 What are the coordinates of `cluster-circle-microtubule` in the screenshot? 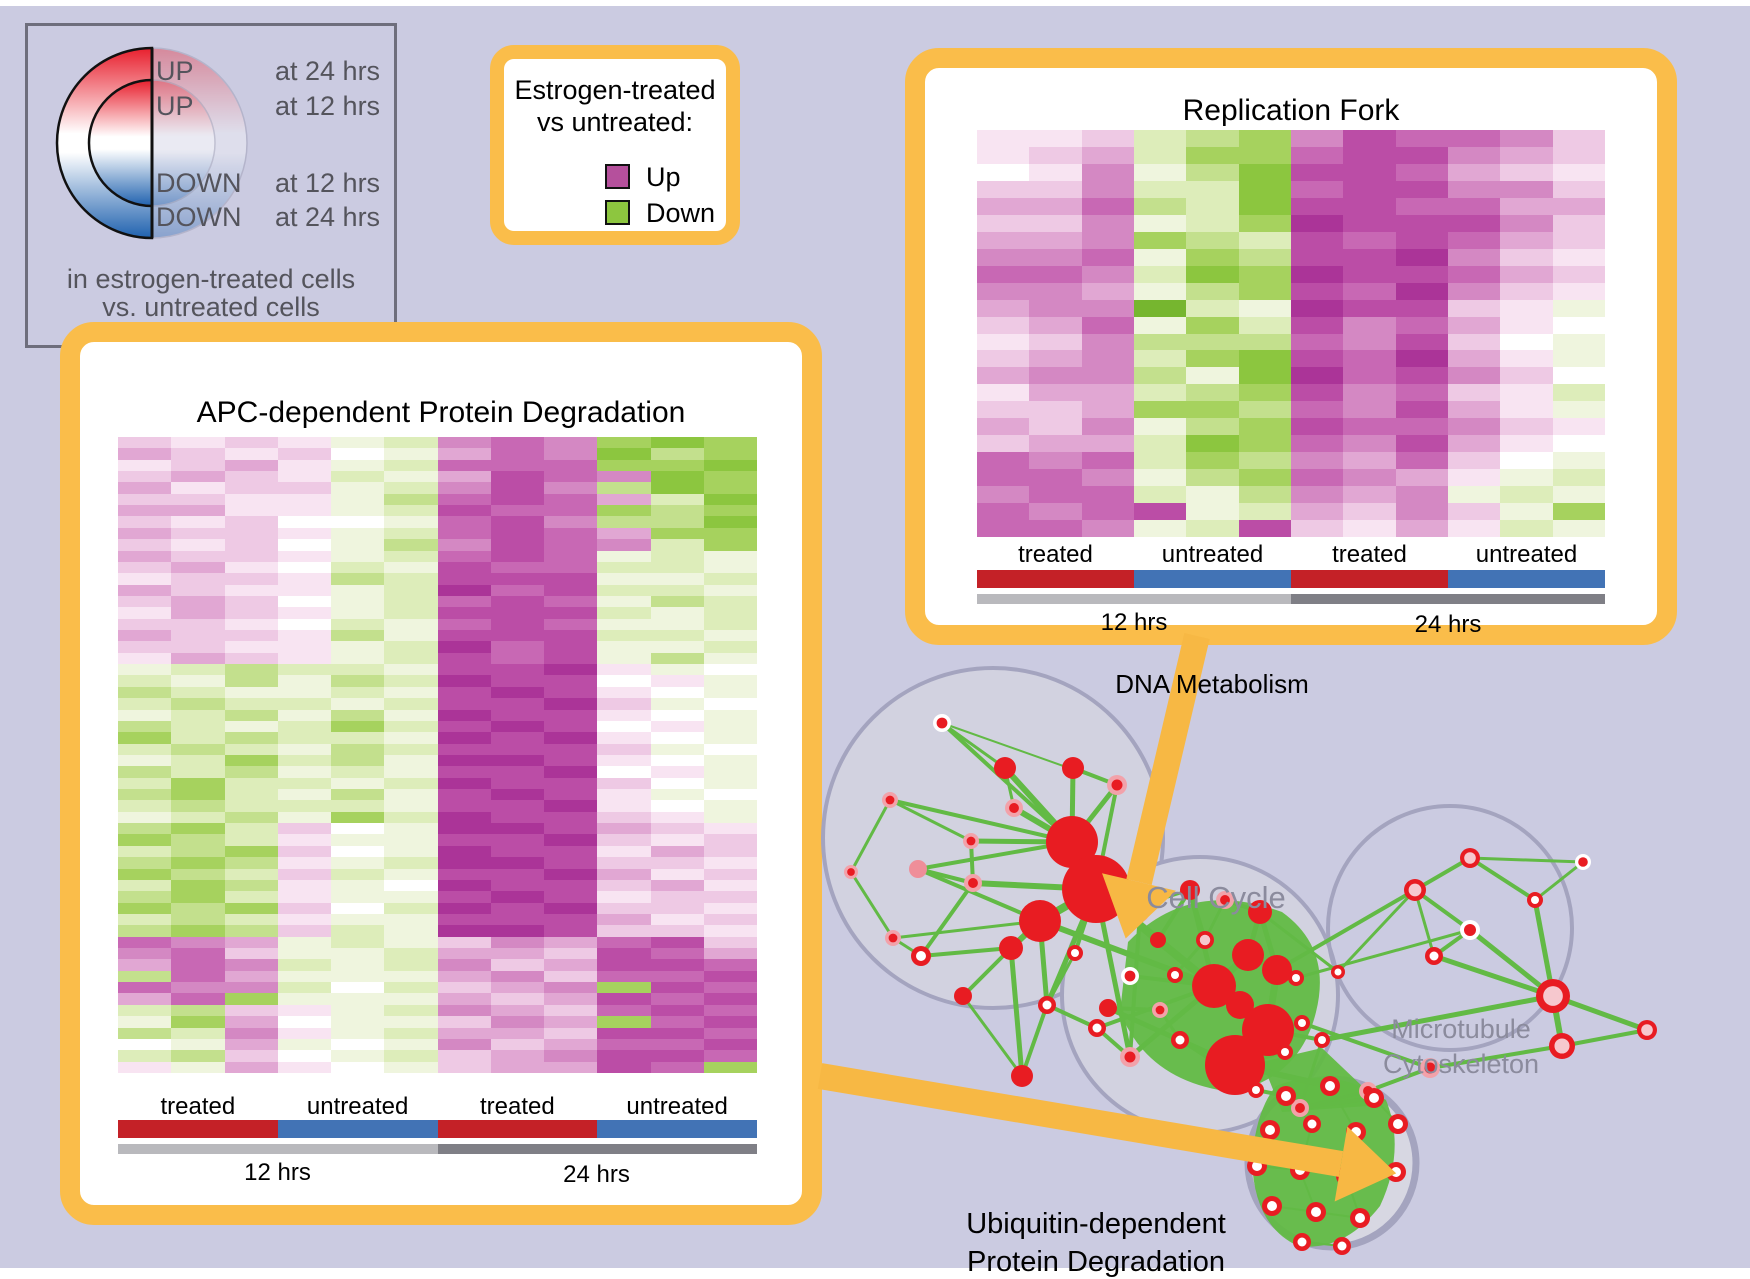 It's located at (1450, 928).